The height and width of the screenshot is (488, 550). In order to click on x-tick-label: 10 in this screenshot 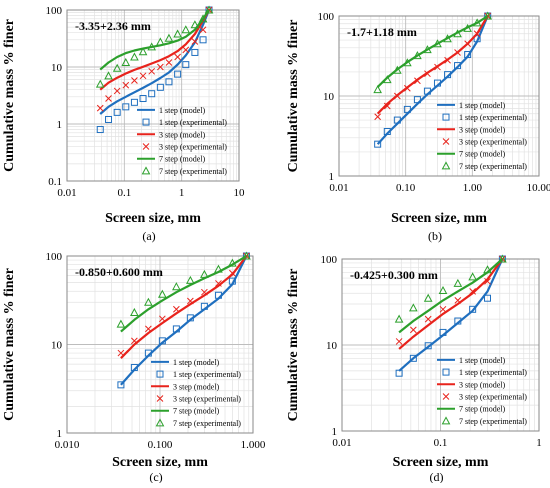, I will do `click(240, 193)`.